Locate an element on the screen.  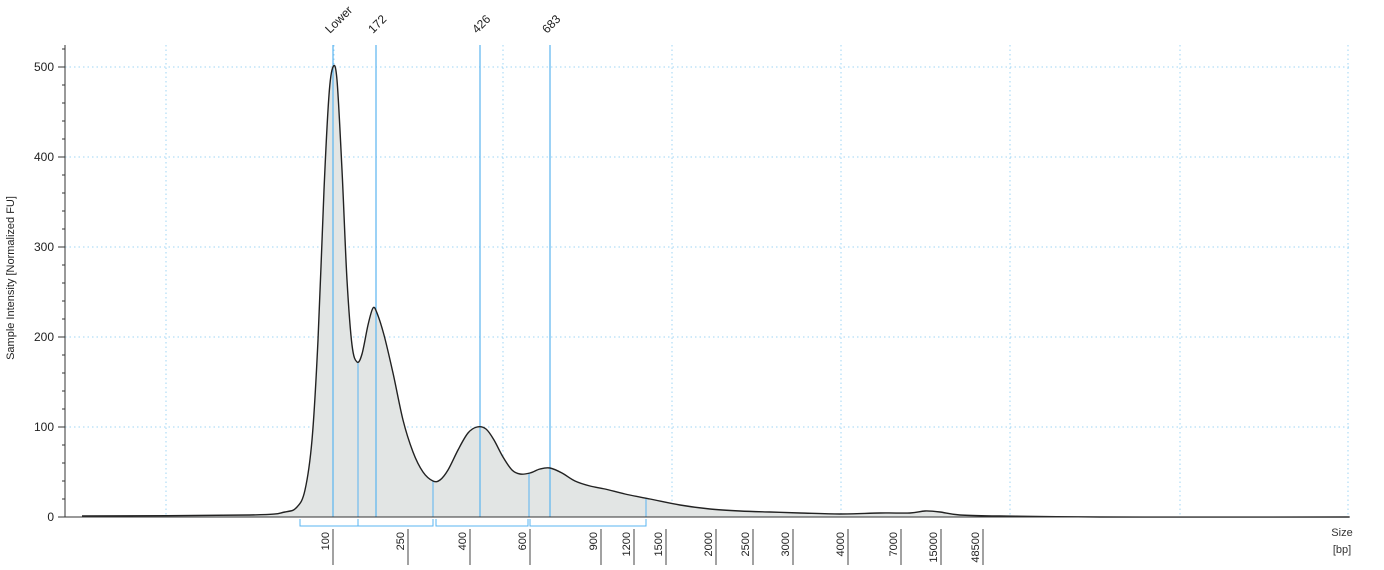
y-tick-label-0: 0 is located at coordinates (50, 517).